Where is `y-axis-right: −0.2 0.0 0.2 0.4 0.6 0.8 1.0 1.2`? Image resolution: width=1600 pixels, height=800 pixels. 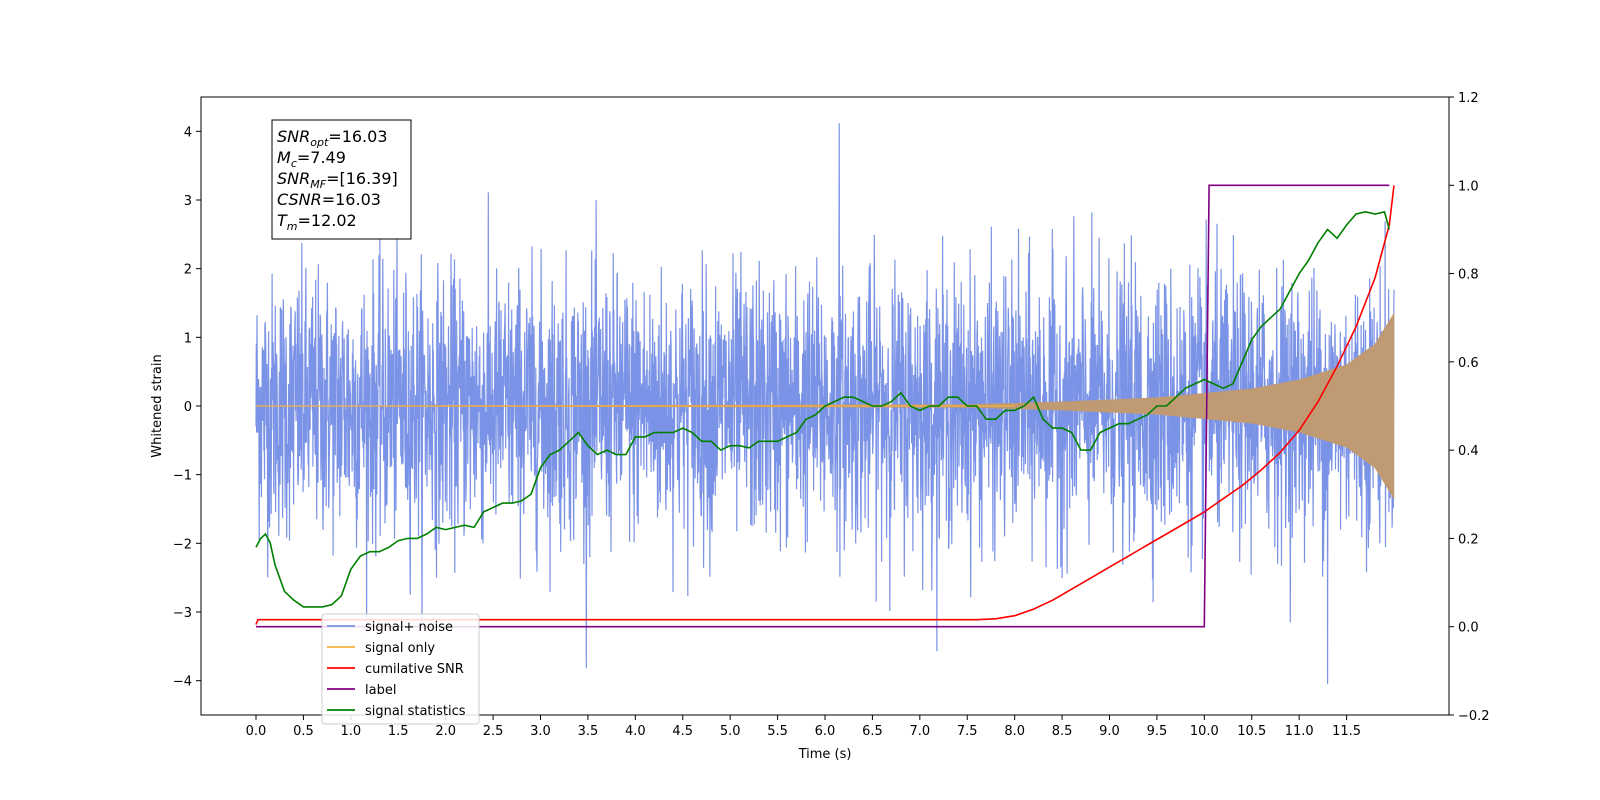
y-axis-right: −0.2 0.0 0.2 0.4 0.6 0.8 1.0 1.2 is located at coordinates (1469, 407).